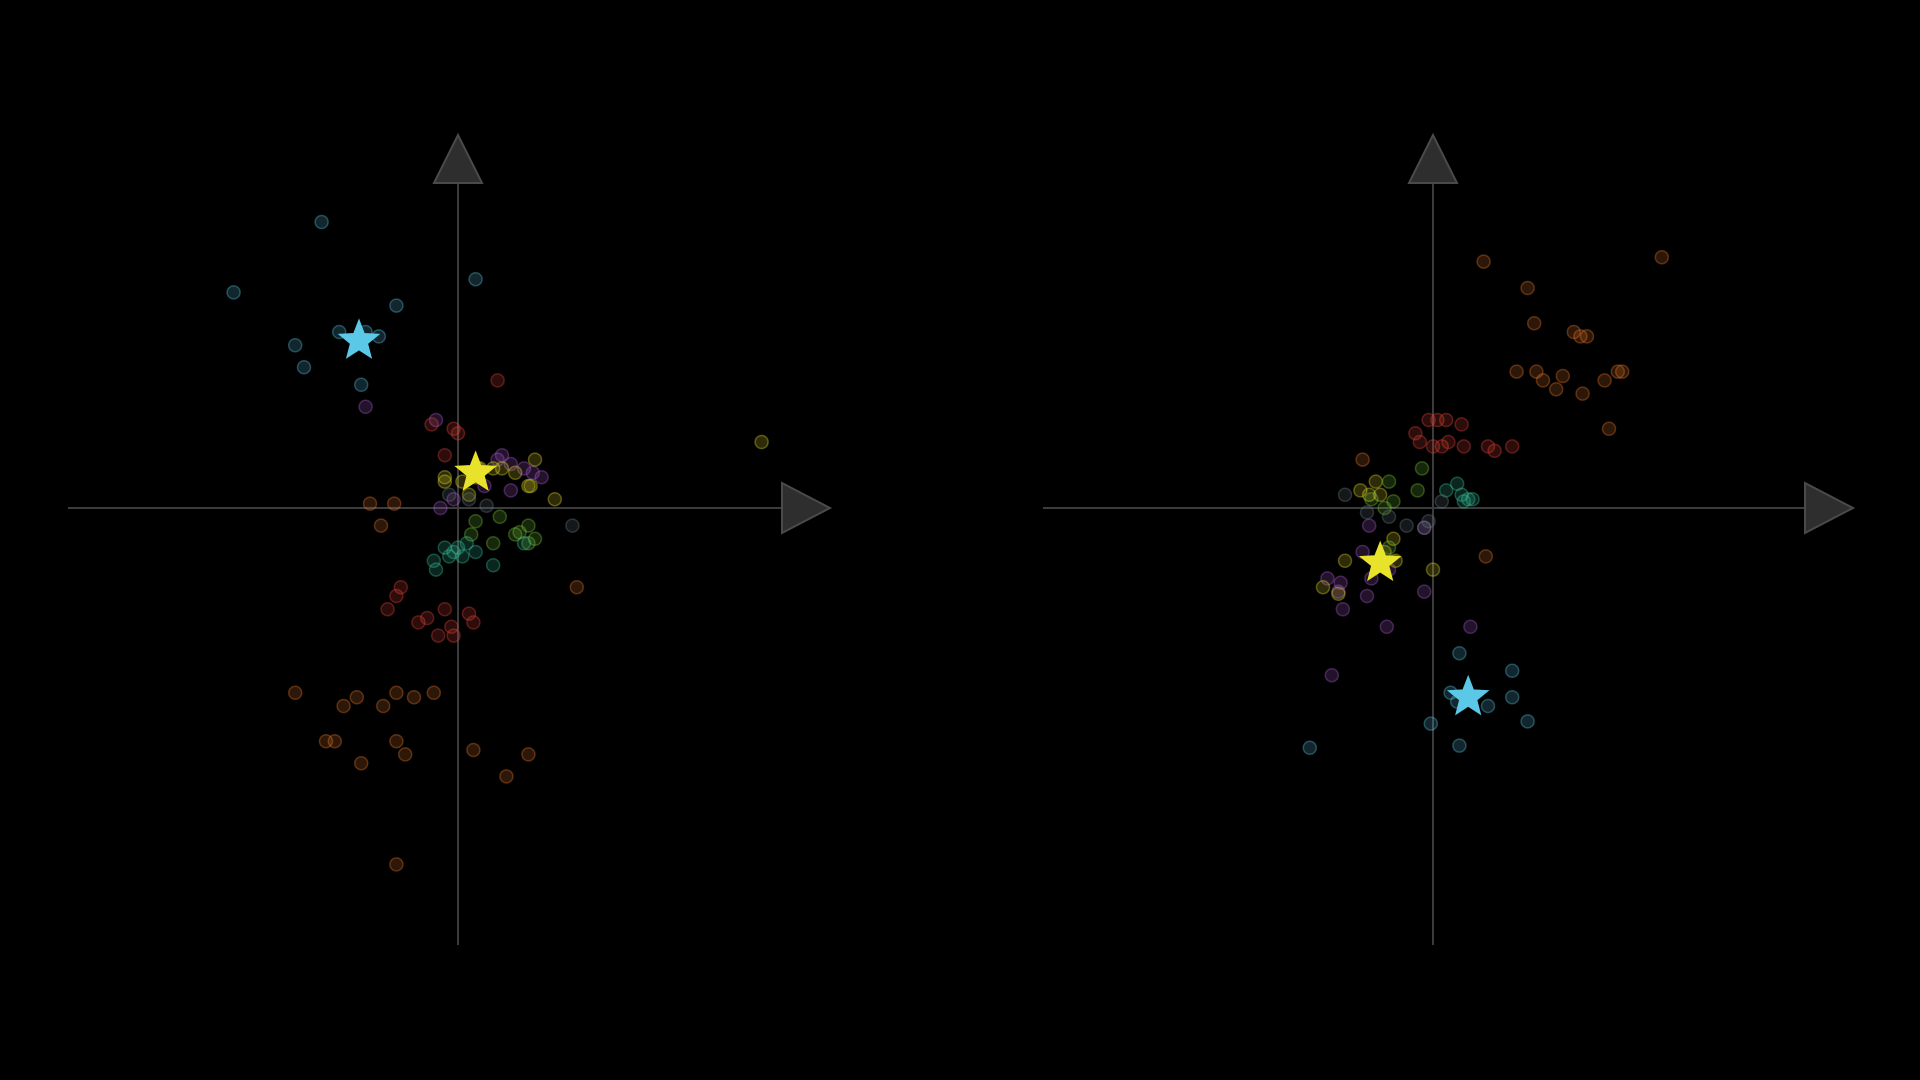 The height and width of the screenshot is (1080, 1920). What do you see at coordinates (1830, 508) in the screenshot?
I see `x-axis-arrow-icon` at bounding box center [1830, 508].